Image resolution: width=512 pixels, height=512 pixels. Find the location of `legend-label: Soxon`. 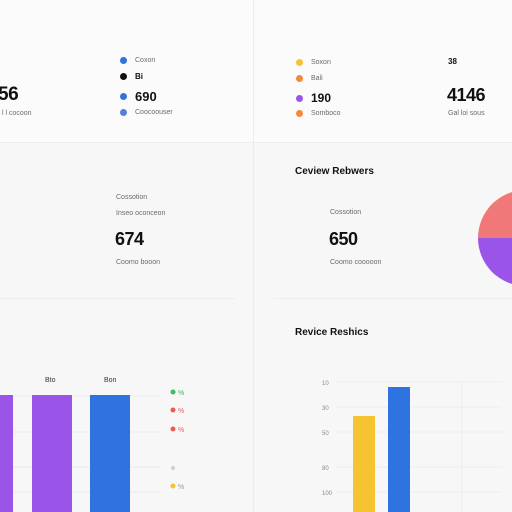

legend-label: Soxon is located at coordinates (321, 62).